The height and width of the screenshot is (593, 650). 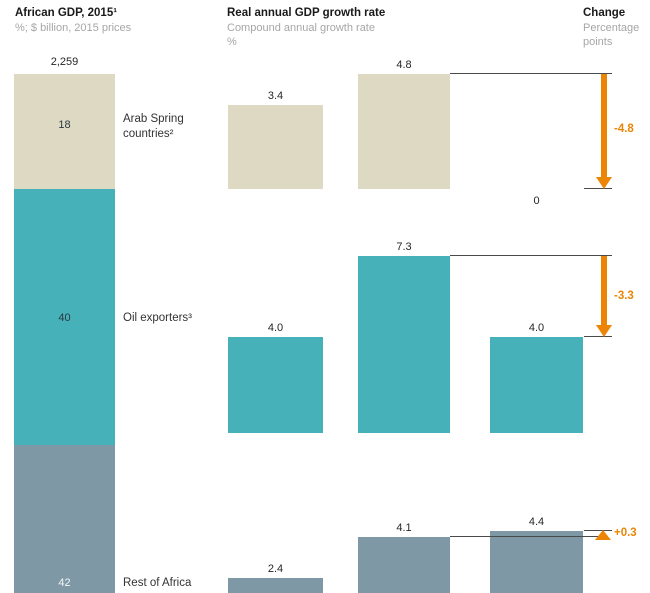 What do you see at coordinates (66, 13) in the screenshot?
I see `panel1-title: African GDP, 2015¹` at bounding box center [66, 13].